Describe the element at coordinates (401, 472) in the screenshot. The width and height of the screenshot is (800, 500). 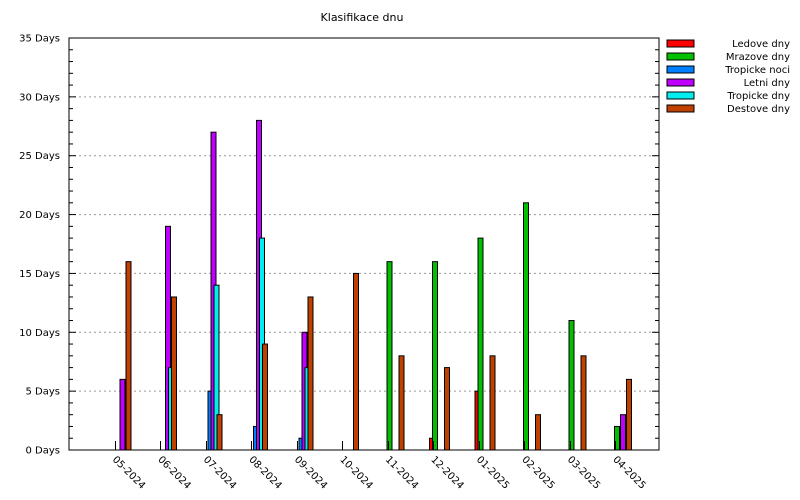
I see `x-tick-label: 11-2024` at that location.